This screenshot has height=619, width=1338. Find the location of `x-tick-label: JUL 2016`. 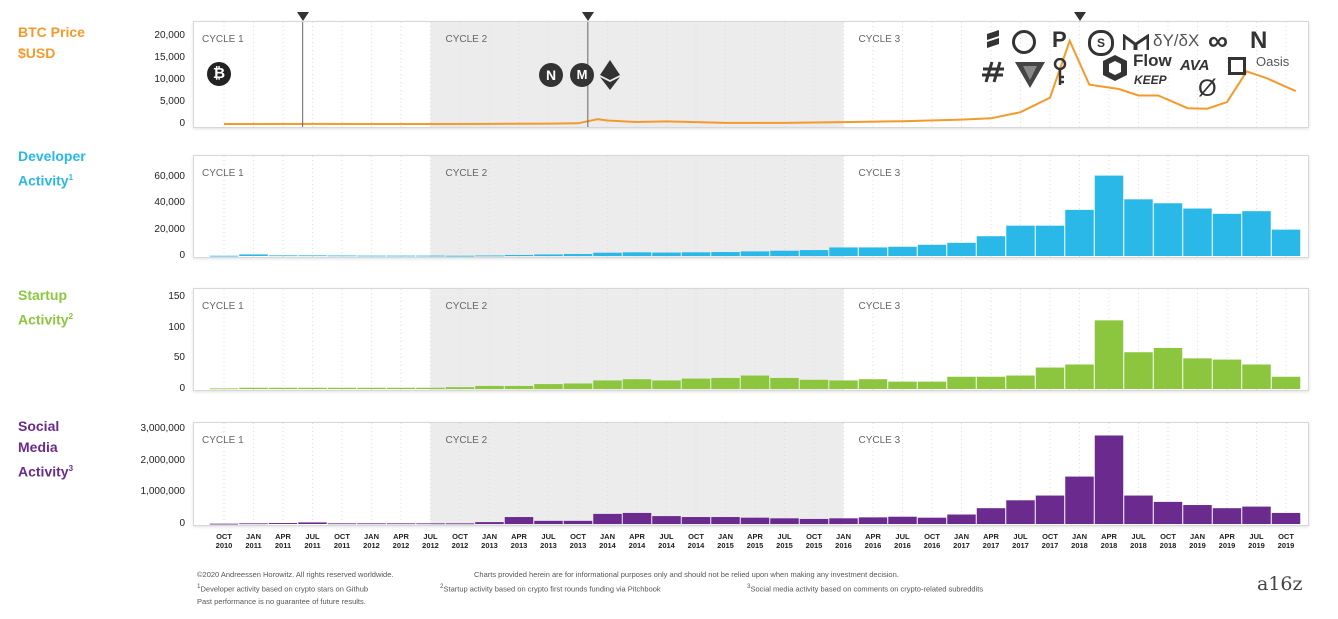

x-tick-label: JUL 2016 is located at coordinates (902, 541).